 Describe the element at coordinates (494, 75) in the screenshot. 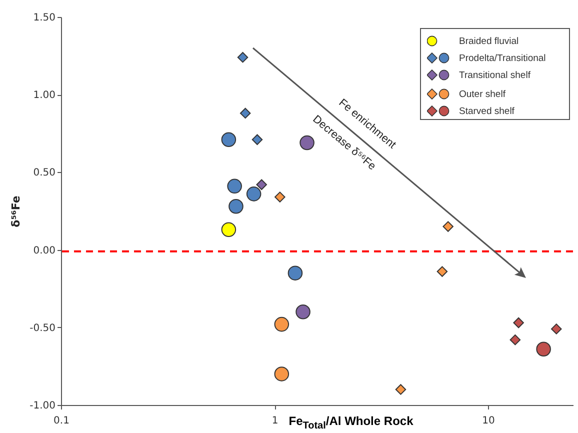

I see `legend-label: Transitional shelf` at that location.